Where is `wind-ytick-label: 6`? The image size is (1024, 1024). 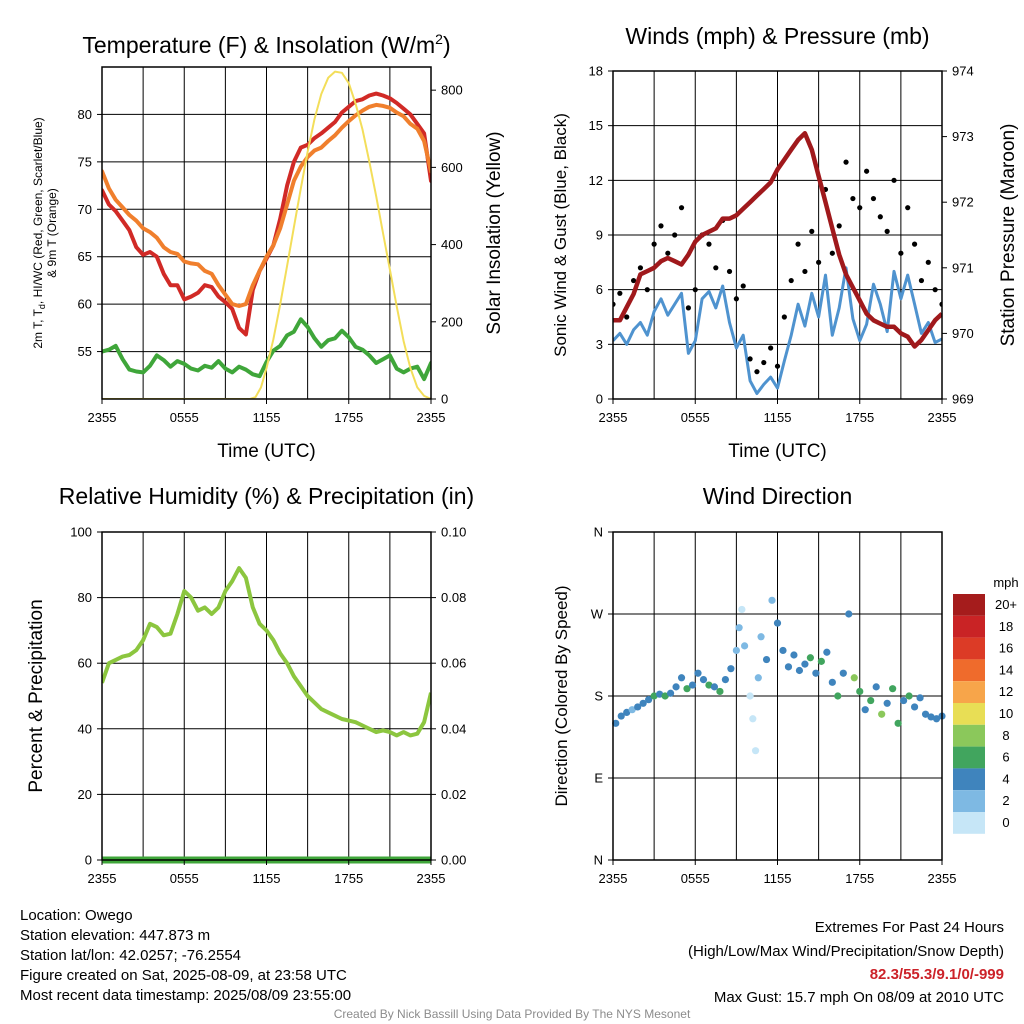
wind-ytick-label: 6 is located at coordinates (599, 289).